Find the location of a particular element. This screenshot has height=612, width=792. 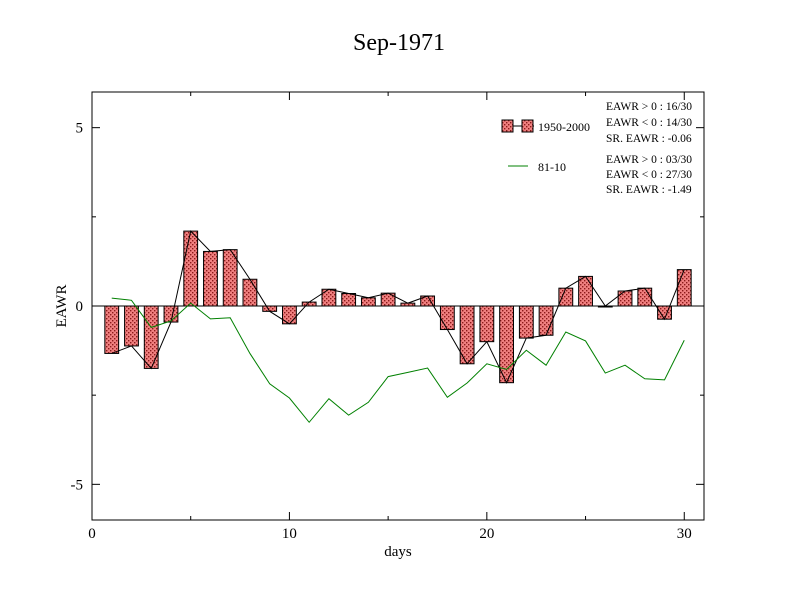

stat-8110-neg: EAWR < 0 : 27/30 is located at coordinates (649, 175).